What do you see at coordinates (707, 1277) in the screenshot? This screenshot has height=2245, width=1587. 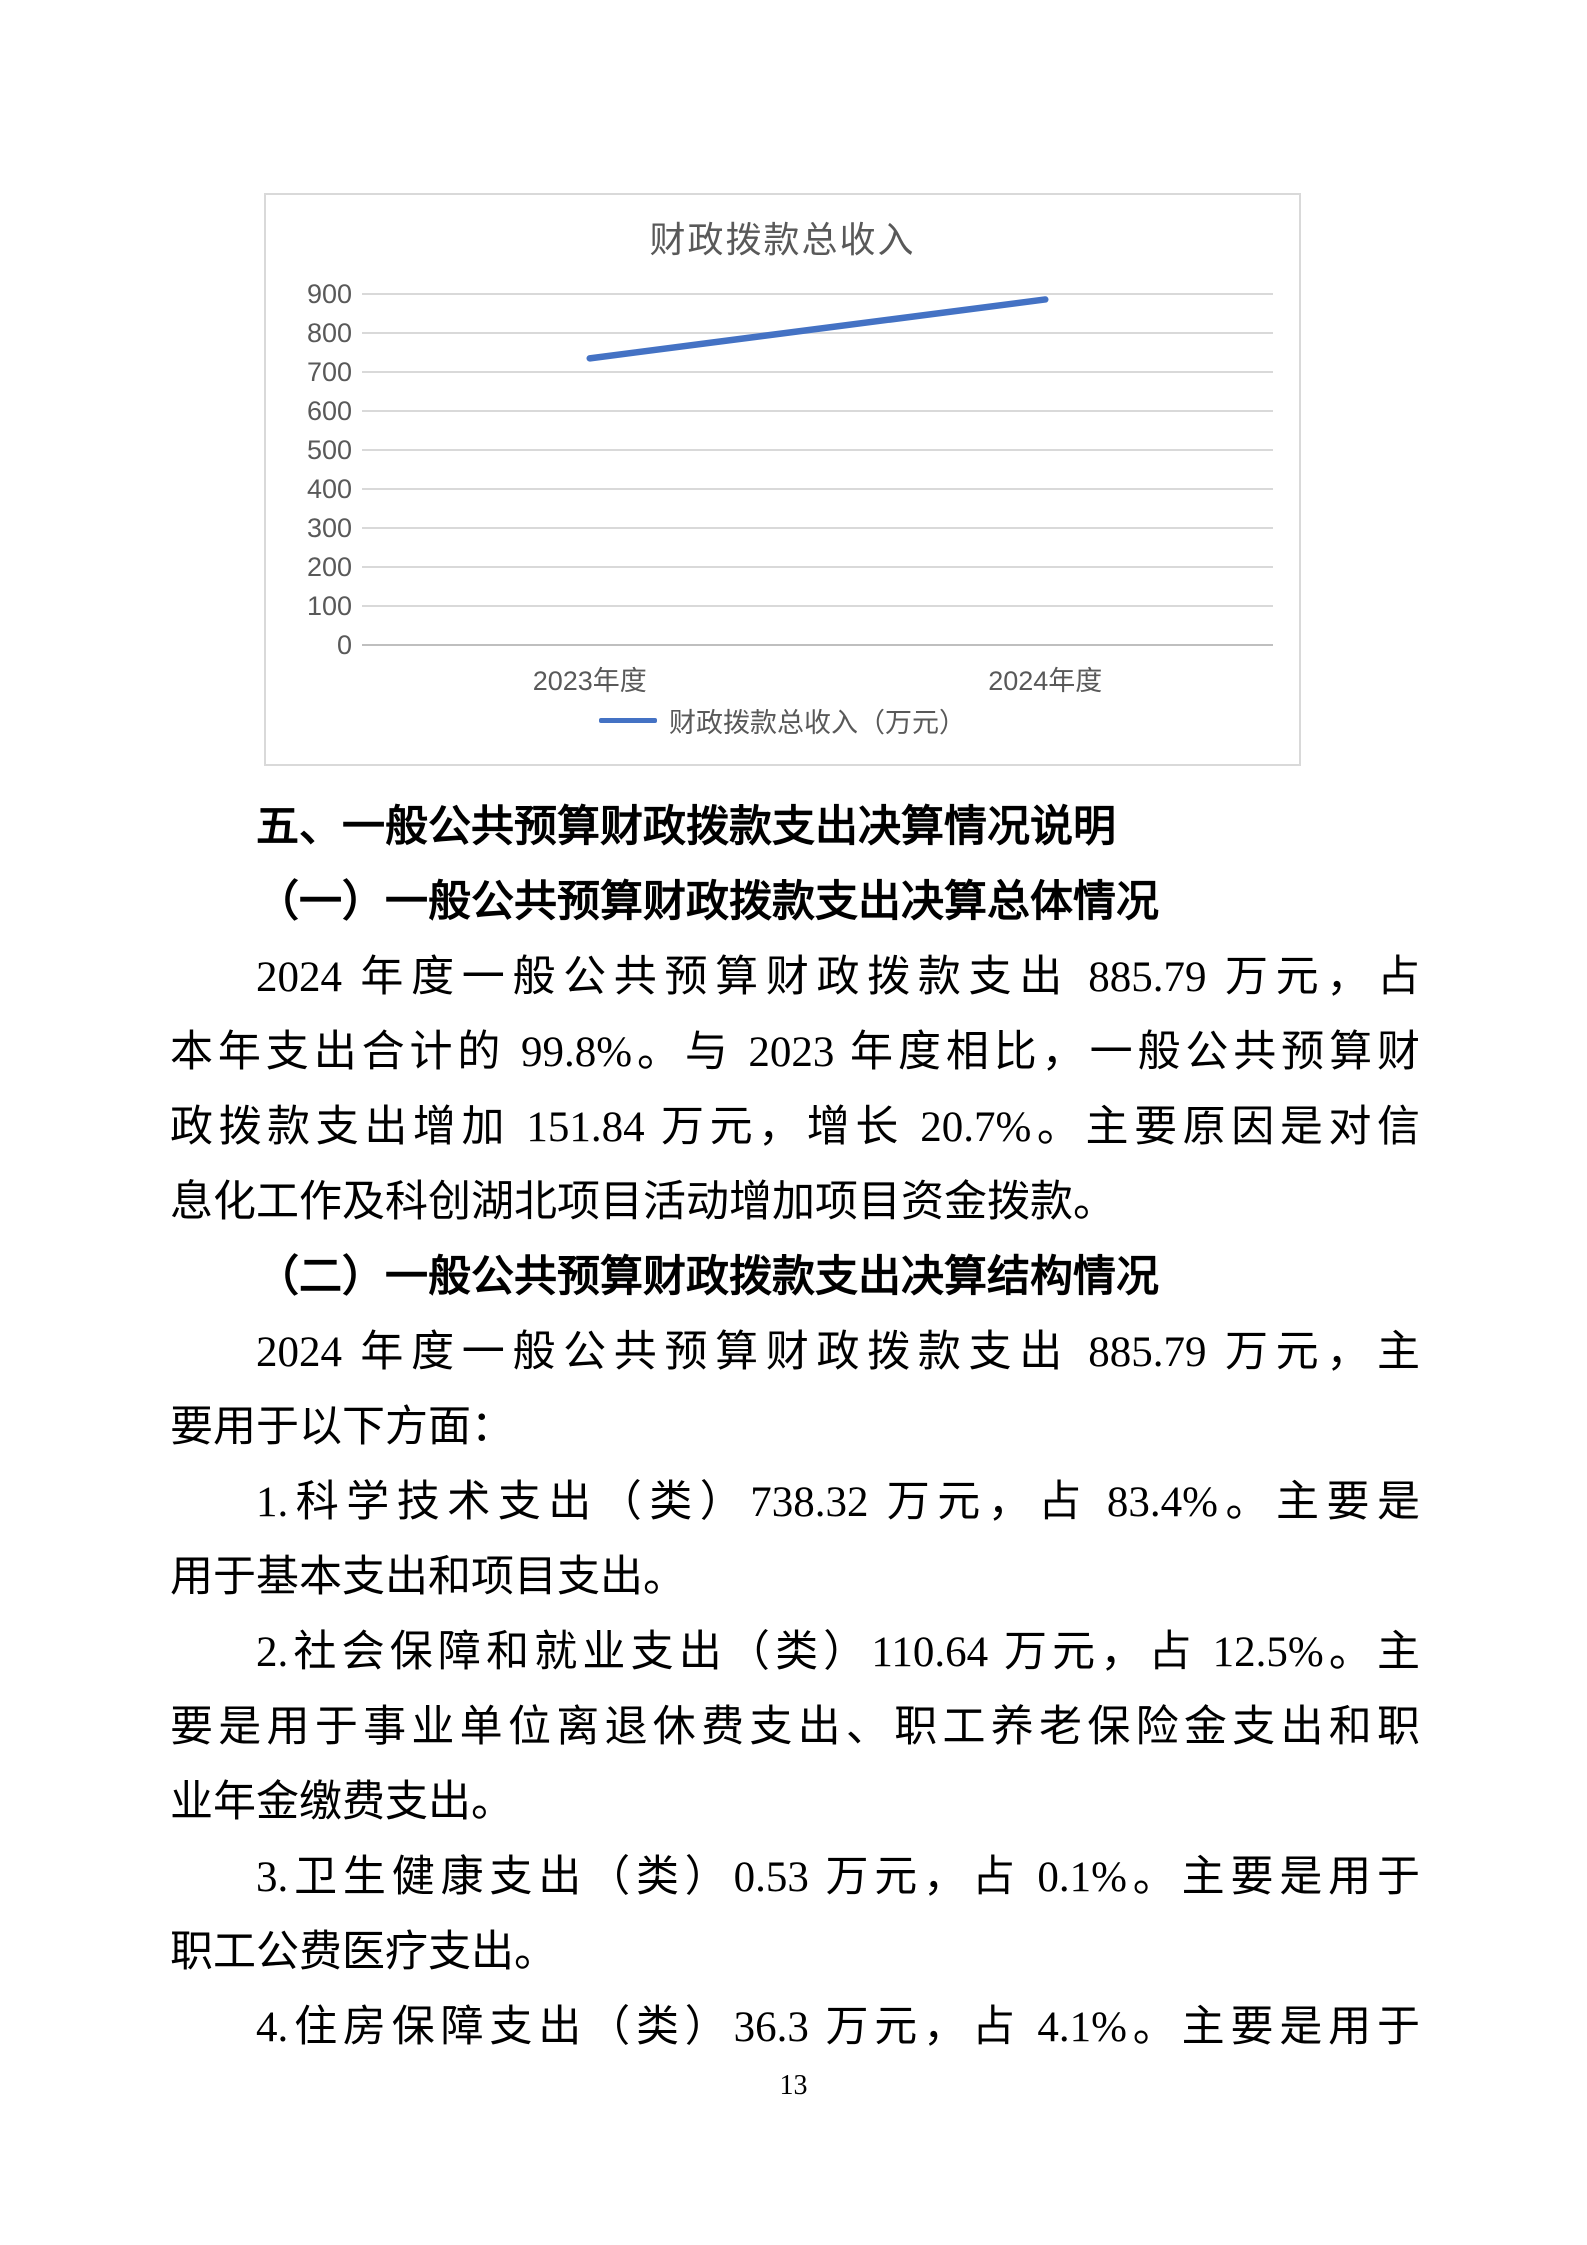 I see `section-heading: （二）一般公共预算财政拨款支出决算结构情况` at bounding box center [707, 1277].